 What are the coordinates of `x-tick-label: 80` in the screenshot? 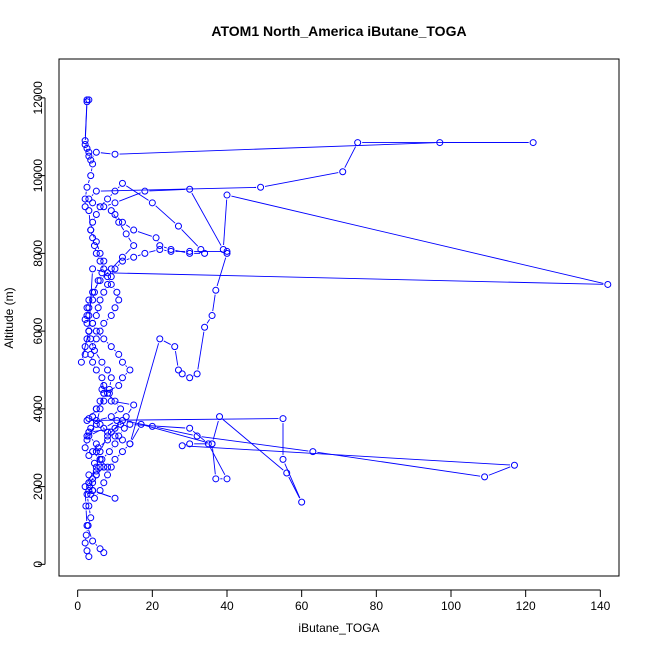 It's located at (377, 606).